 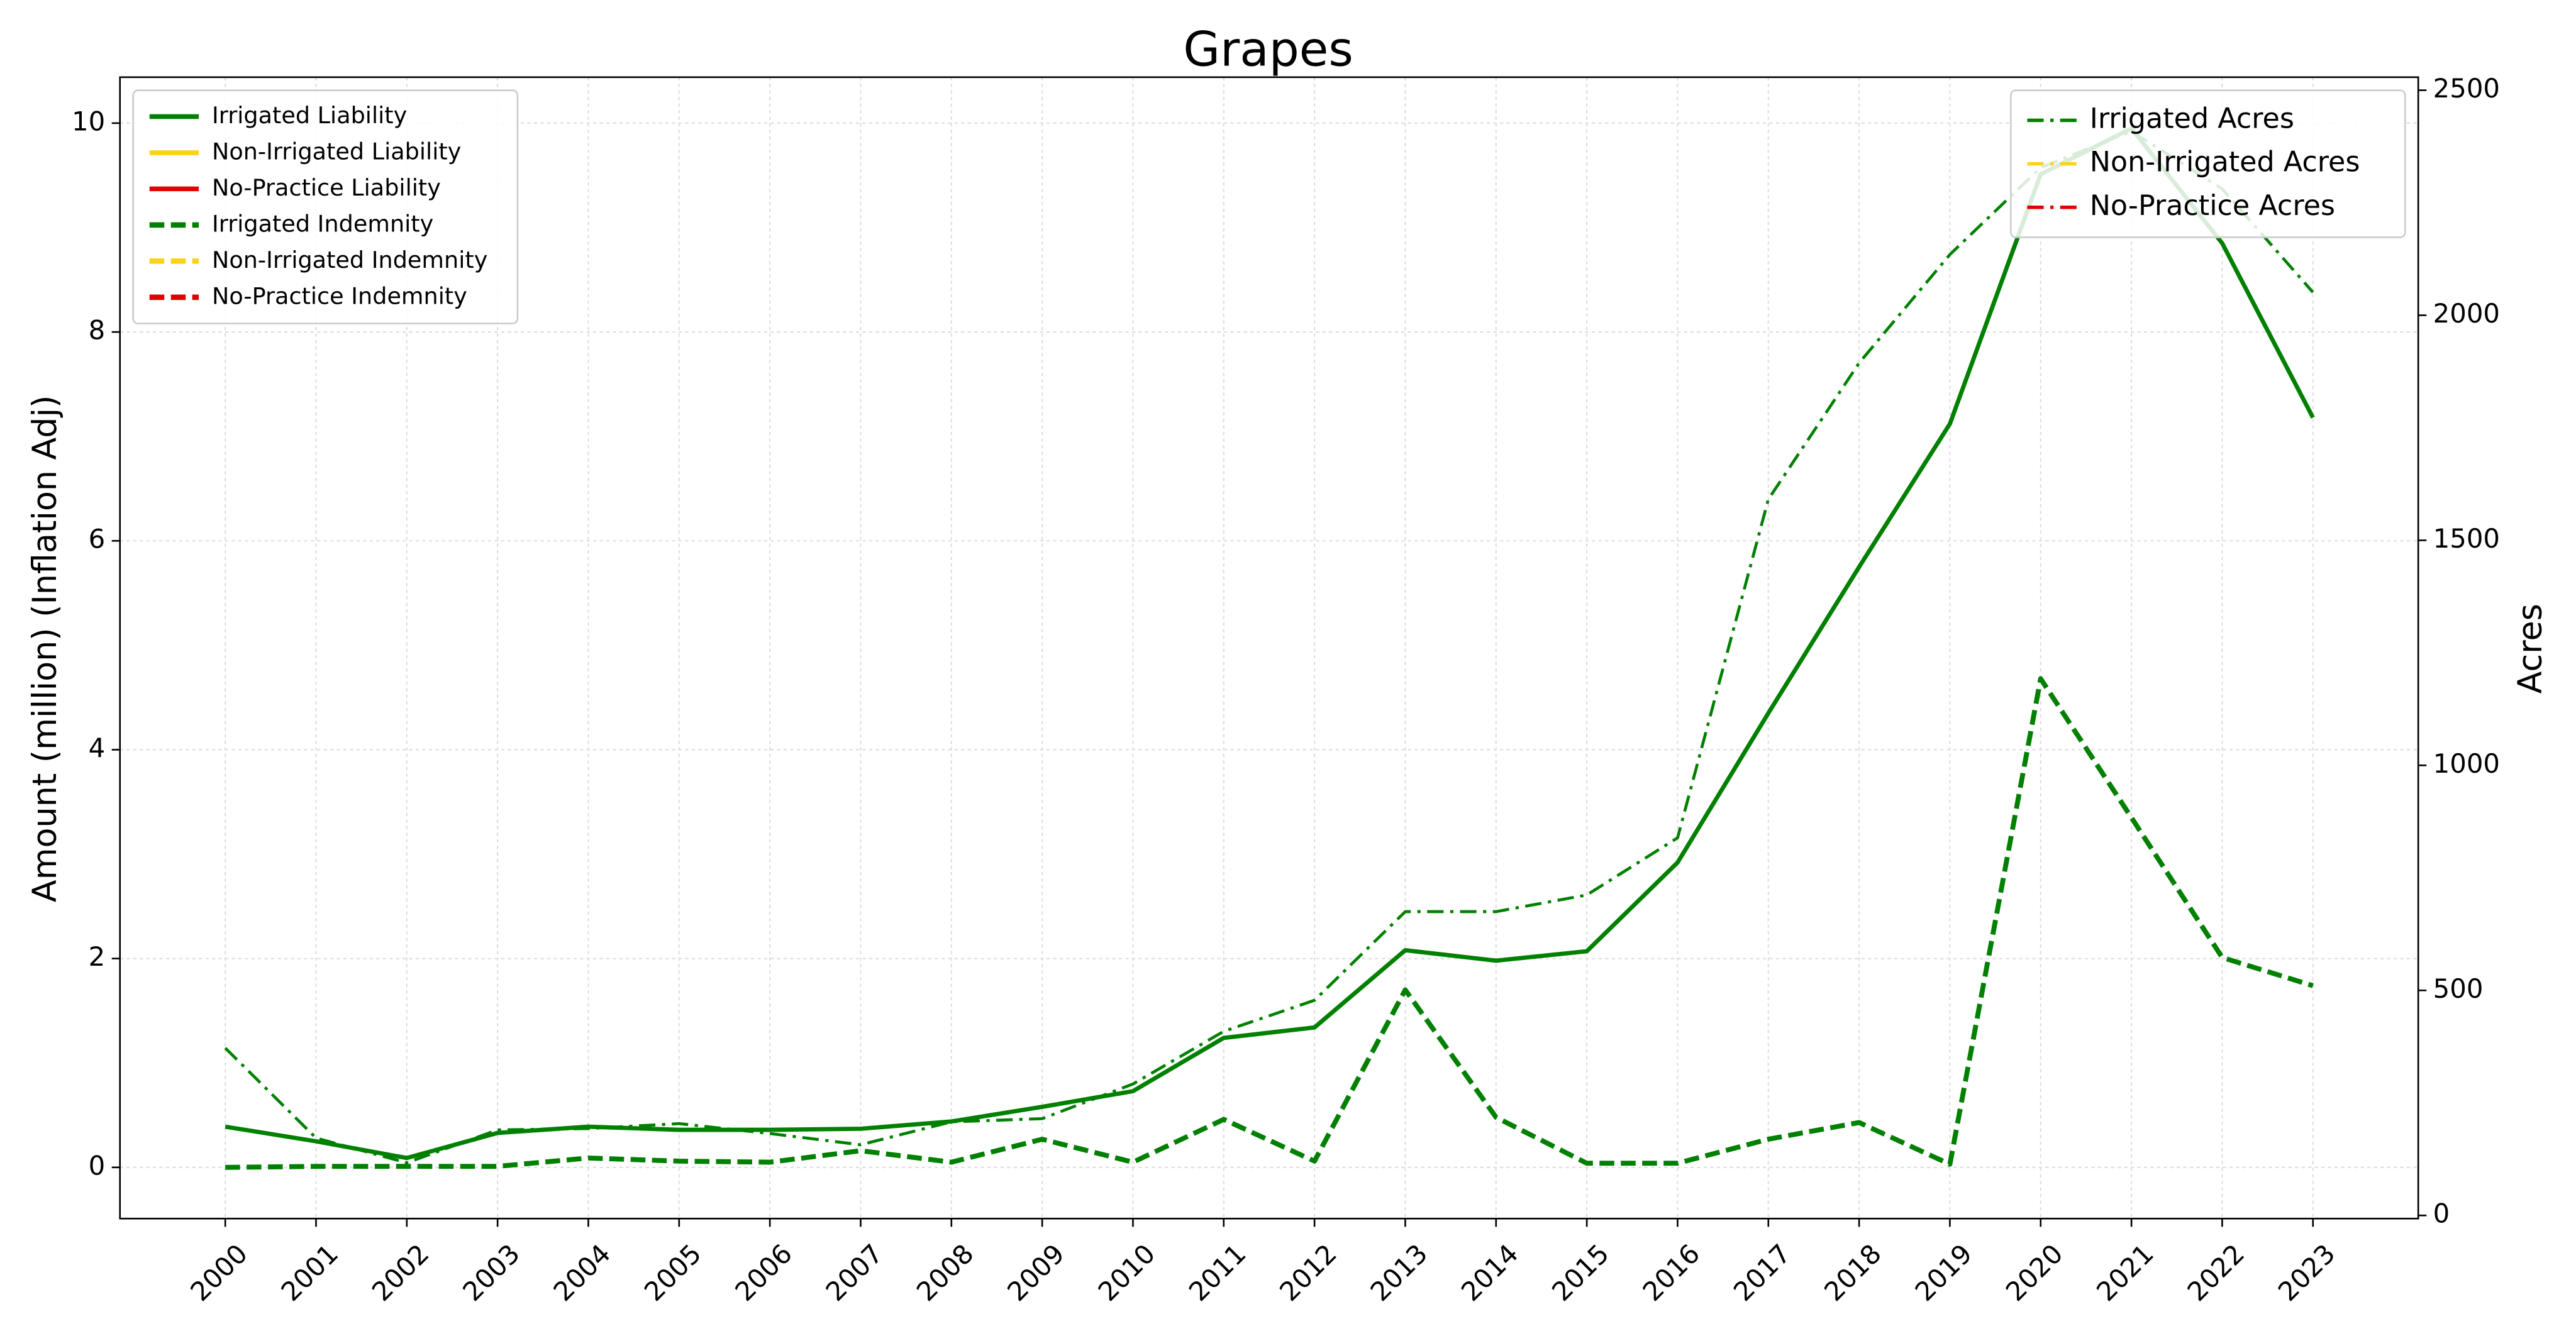 I want to click on y-tick-label: 2, so click(x=97, y=956).